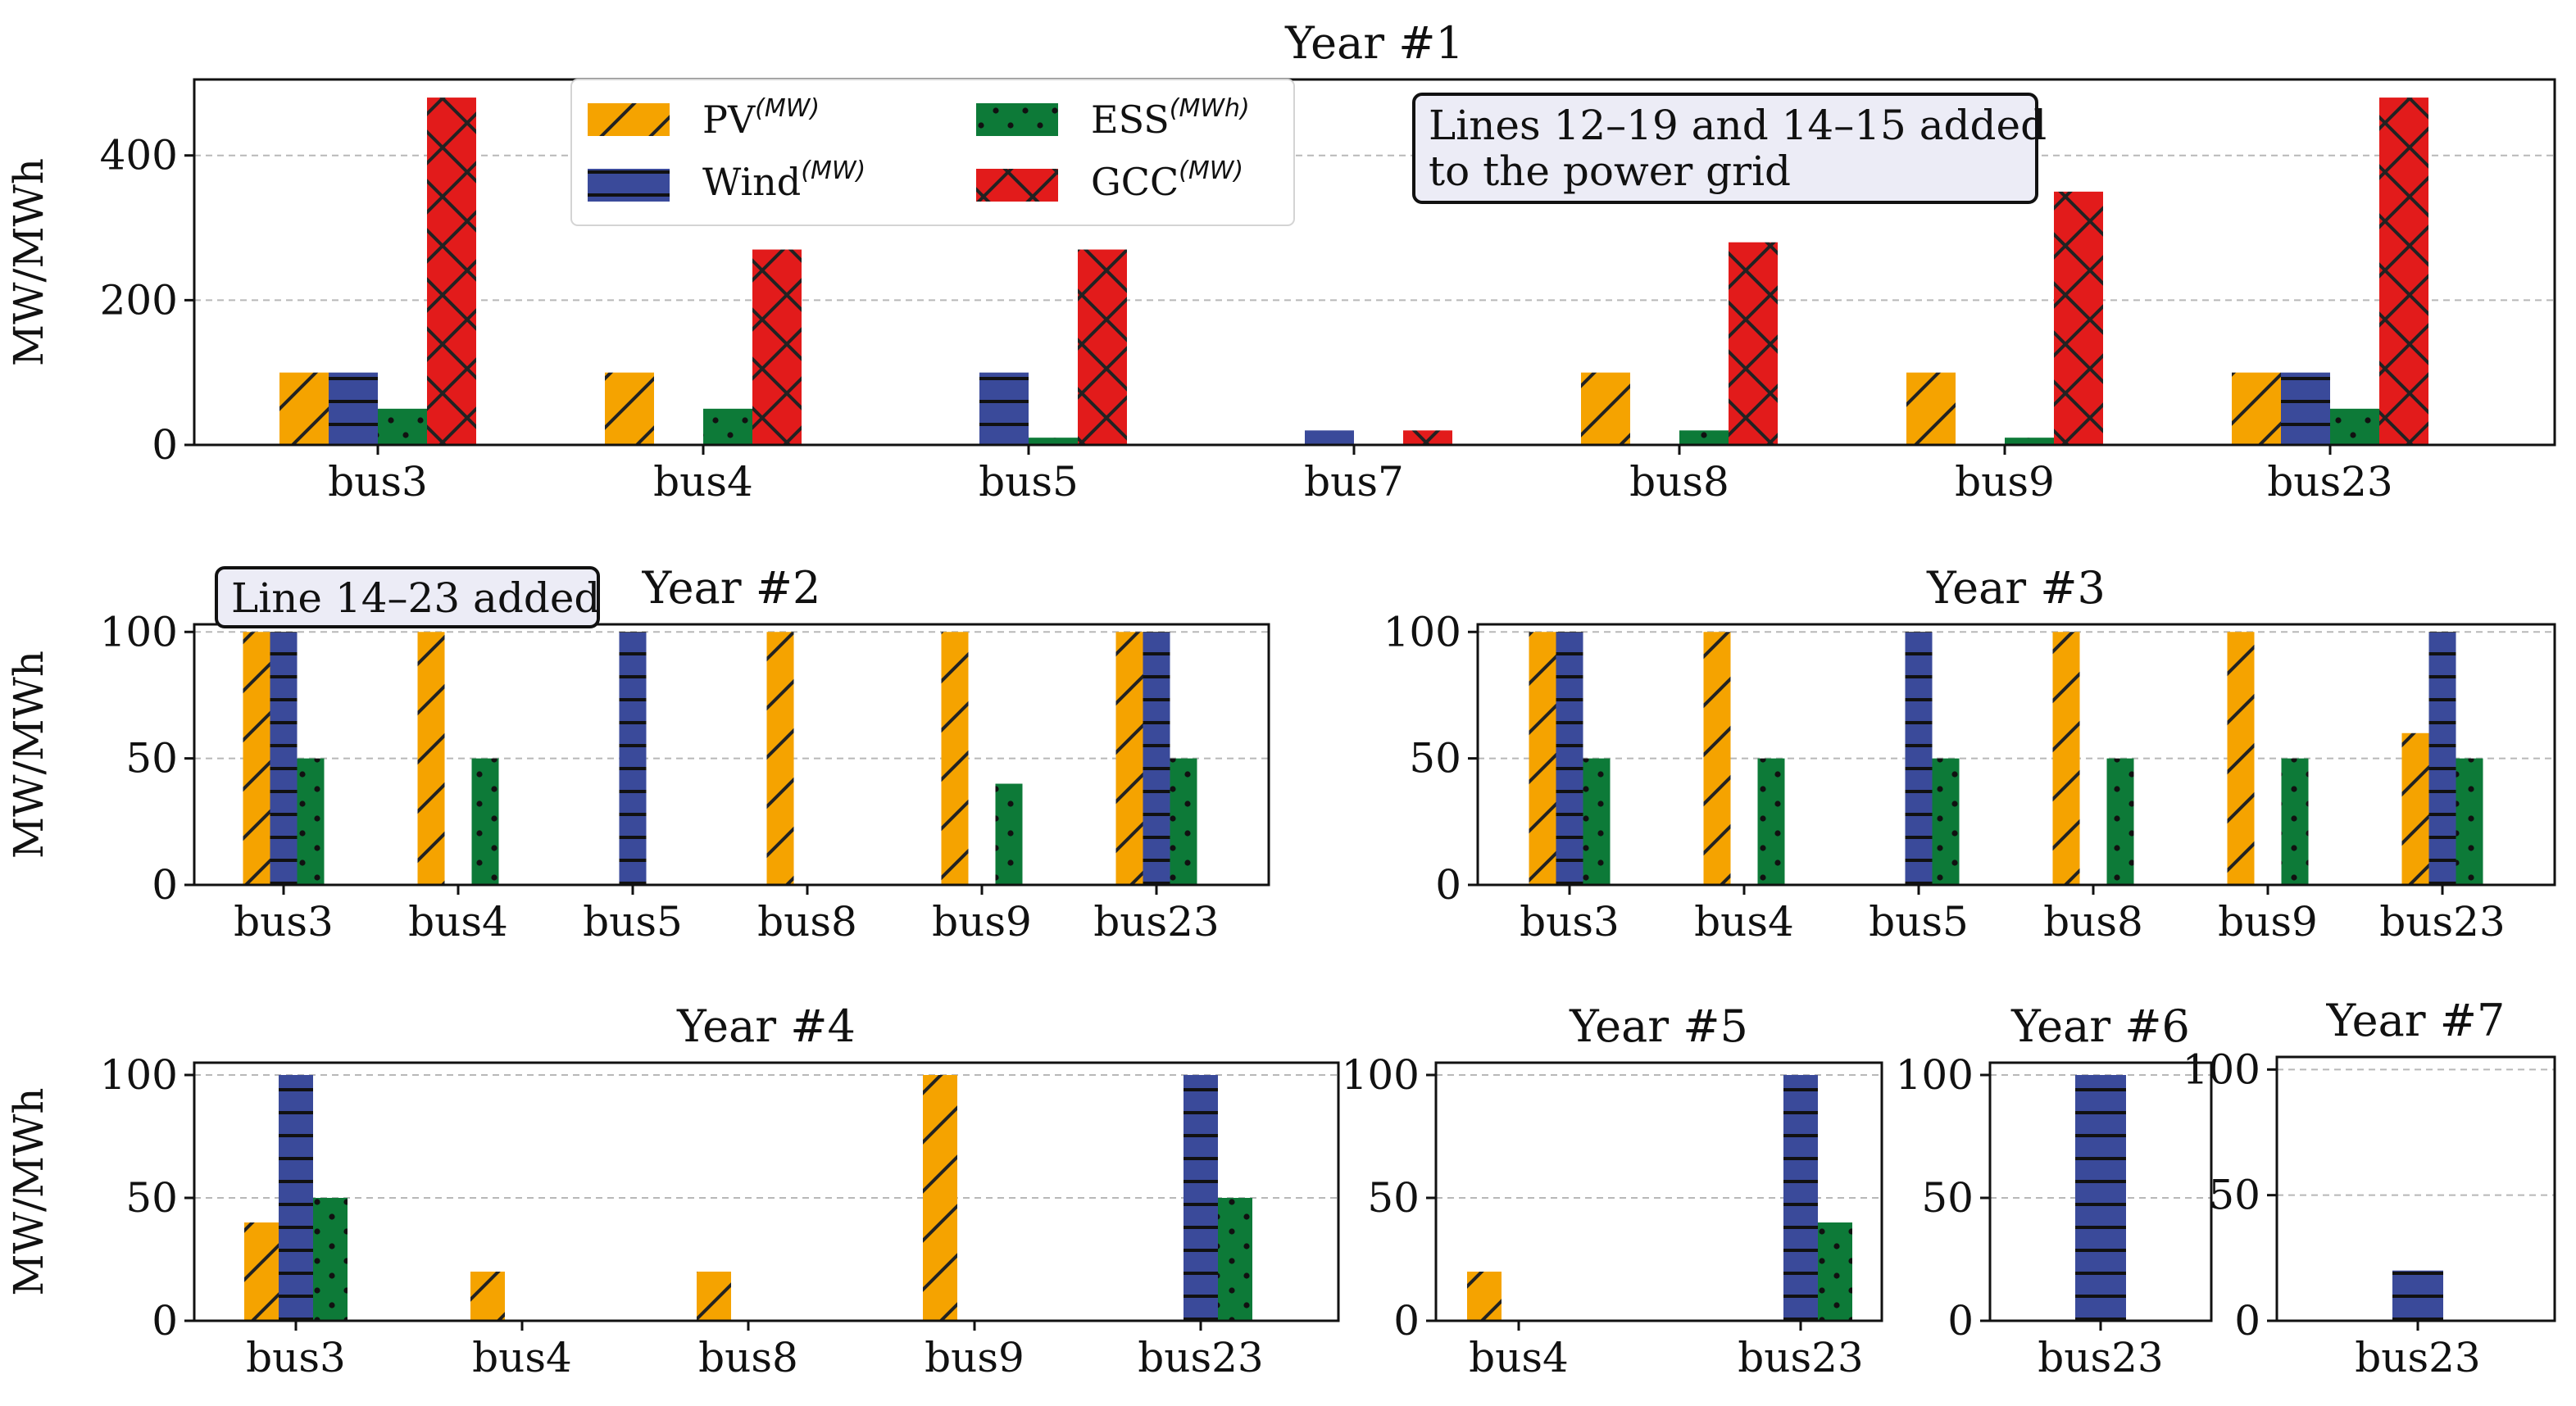  I want to click on legend: PV(MW)Wind(MW)ESS(MWh)GCC(MW), so click(932, 152).